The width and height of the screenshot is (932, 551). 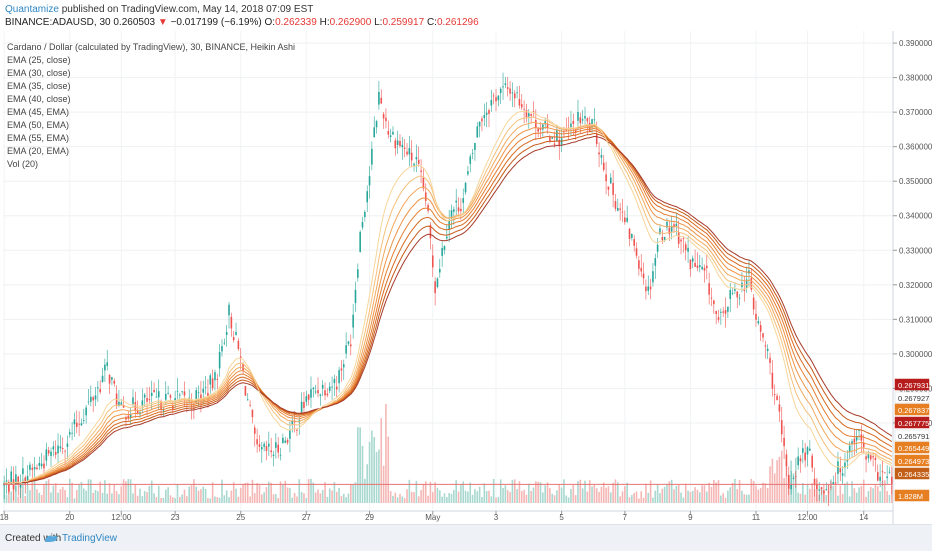 I want to click on x-tick-label: 7, so click(x=625, y=517).